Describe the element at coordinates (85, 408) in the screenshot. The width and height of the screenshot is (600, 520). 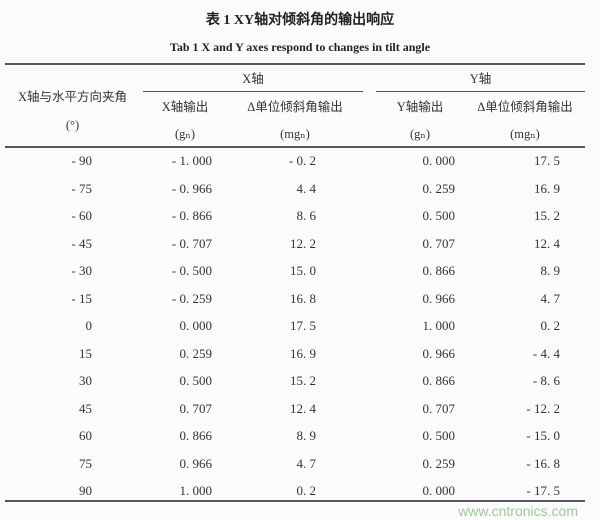
I see `table-cell: 45` at that location.